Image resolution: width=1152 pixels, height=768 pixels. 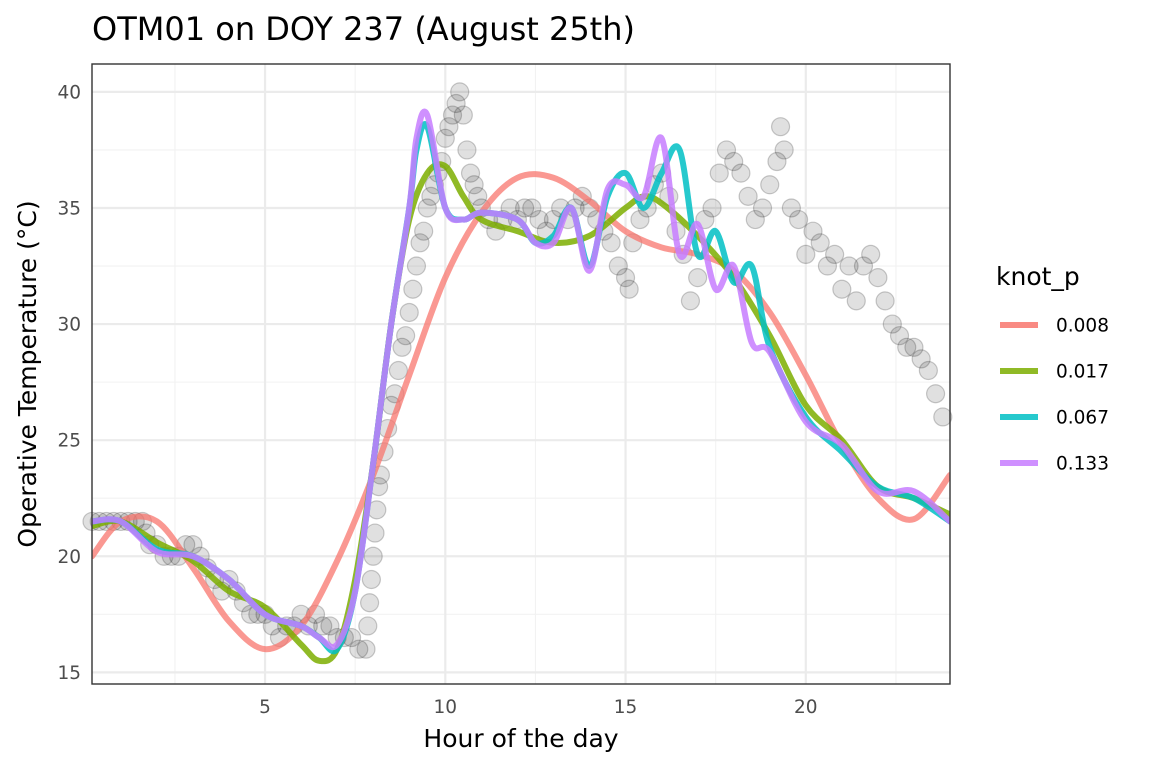 I want to click on y-tick-label: 40, so click(x=69, y=92).